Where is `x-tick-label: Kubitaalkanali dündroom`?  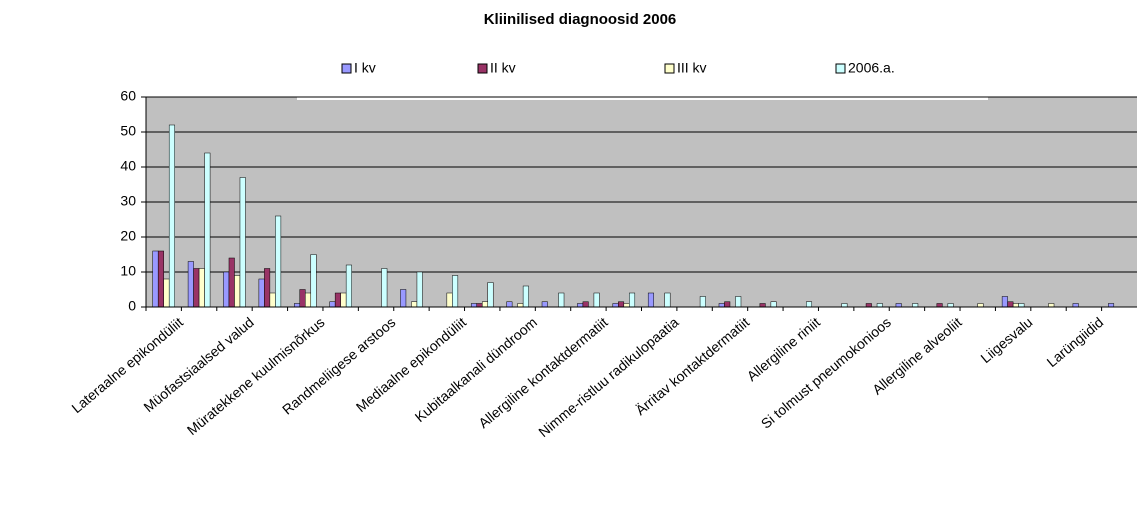 x-tick-label: Kubitaalkanali dündroom is located at coordinates (476, 369).